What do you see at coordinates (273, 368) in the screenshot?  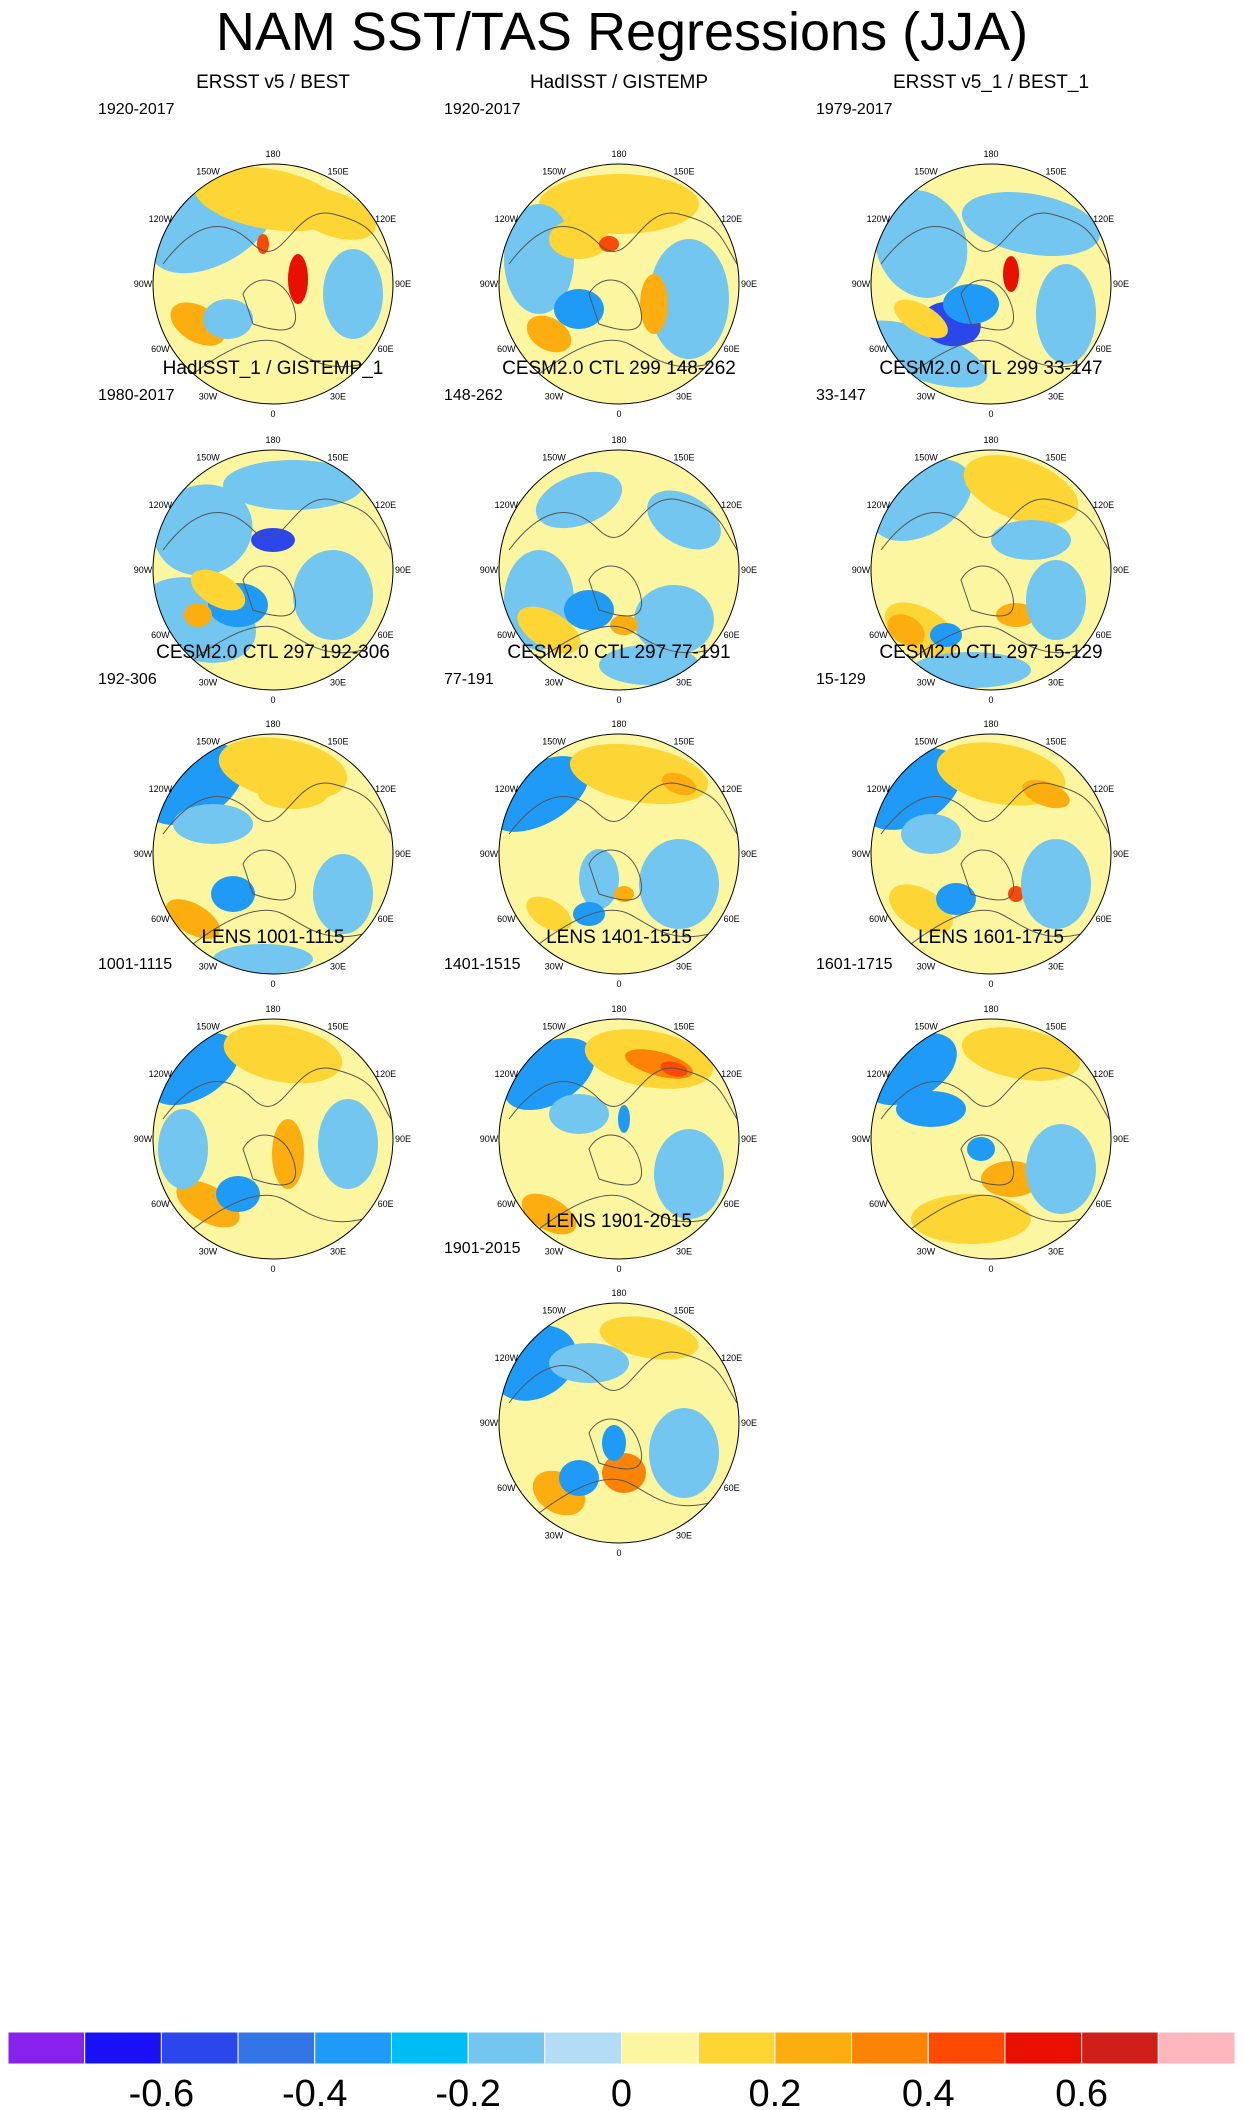 I see `panel-title: HadISST_1 / GISTEMP_1` at bounding box center [273, 368].